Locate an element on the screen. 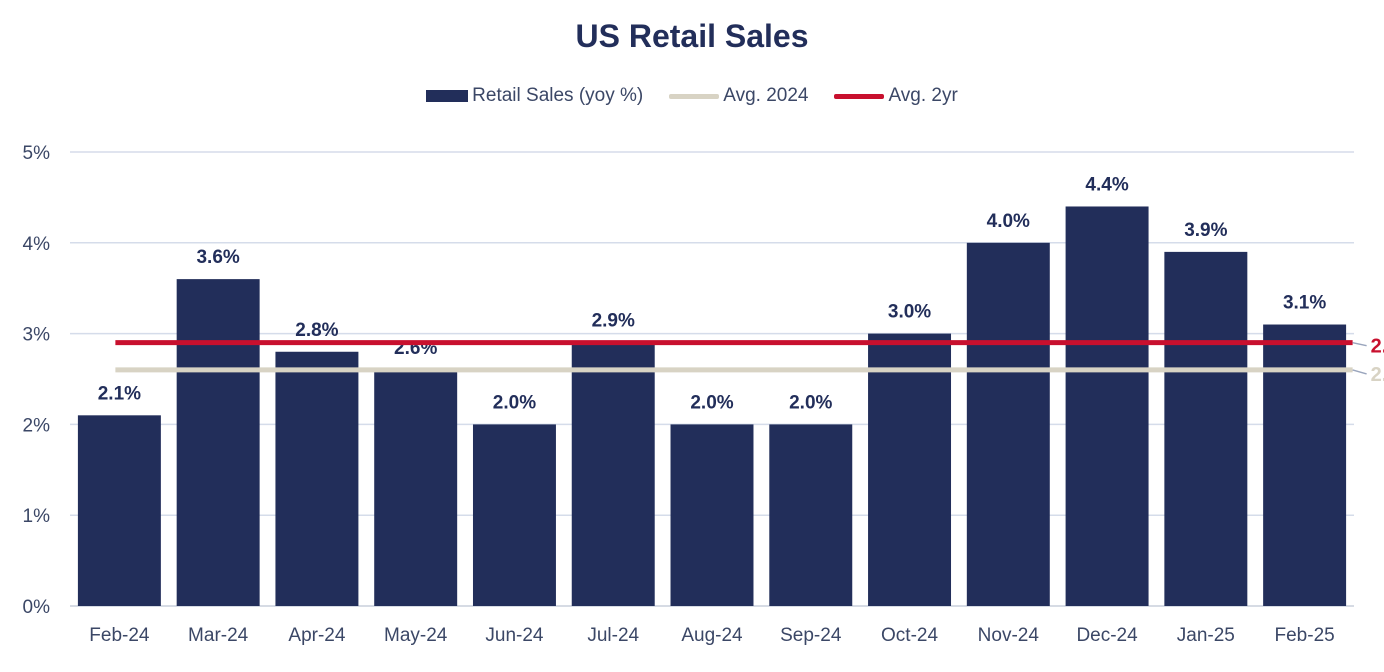 This screenshot has height=672, width=1384. x-tick-label: Jun-24 is located at coordinates (514, 635).